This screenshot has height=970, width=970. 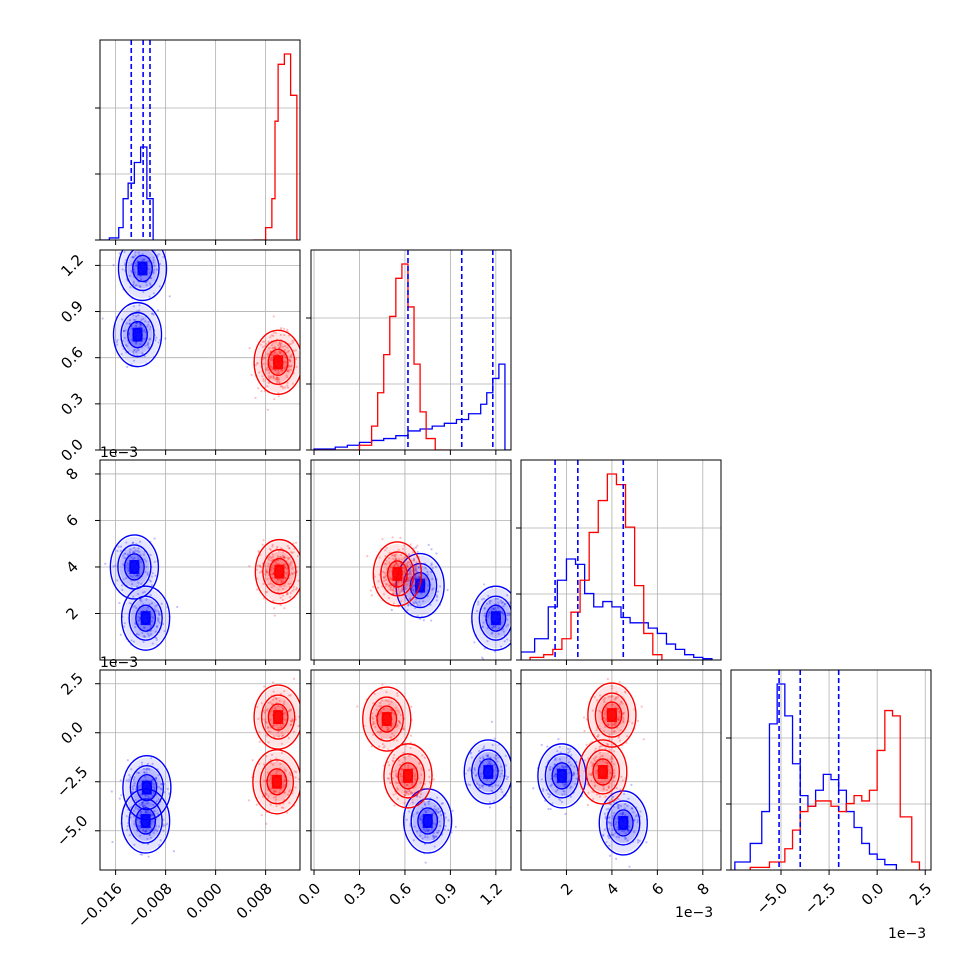 What do you see at coordinates (72, 782) in the screenshot?
I see `y-tick-label: −2.5` at bounding box center [72, 782].